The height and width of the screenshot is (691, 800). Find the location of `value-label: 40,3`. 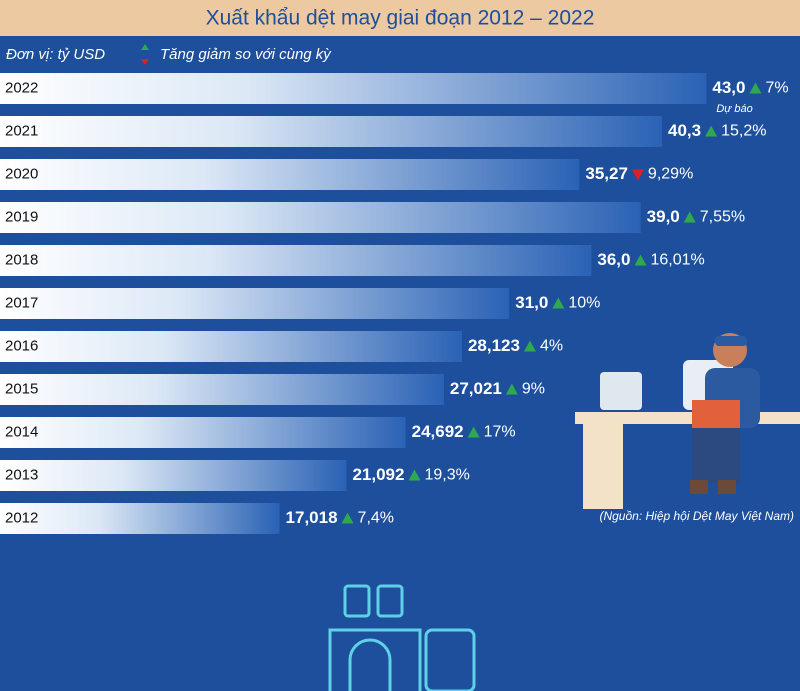

value-label: 40,3 is located at coordinates (684, 130).